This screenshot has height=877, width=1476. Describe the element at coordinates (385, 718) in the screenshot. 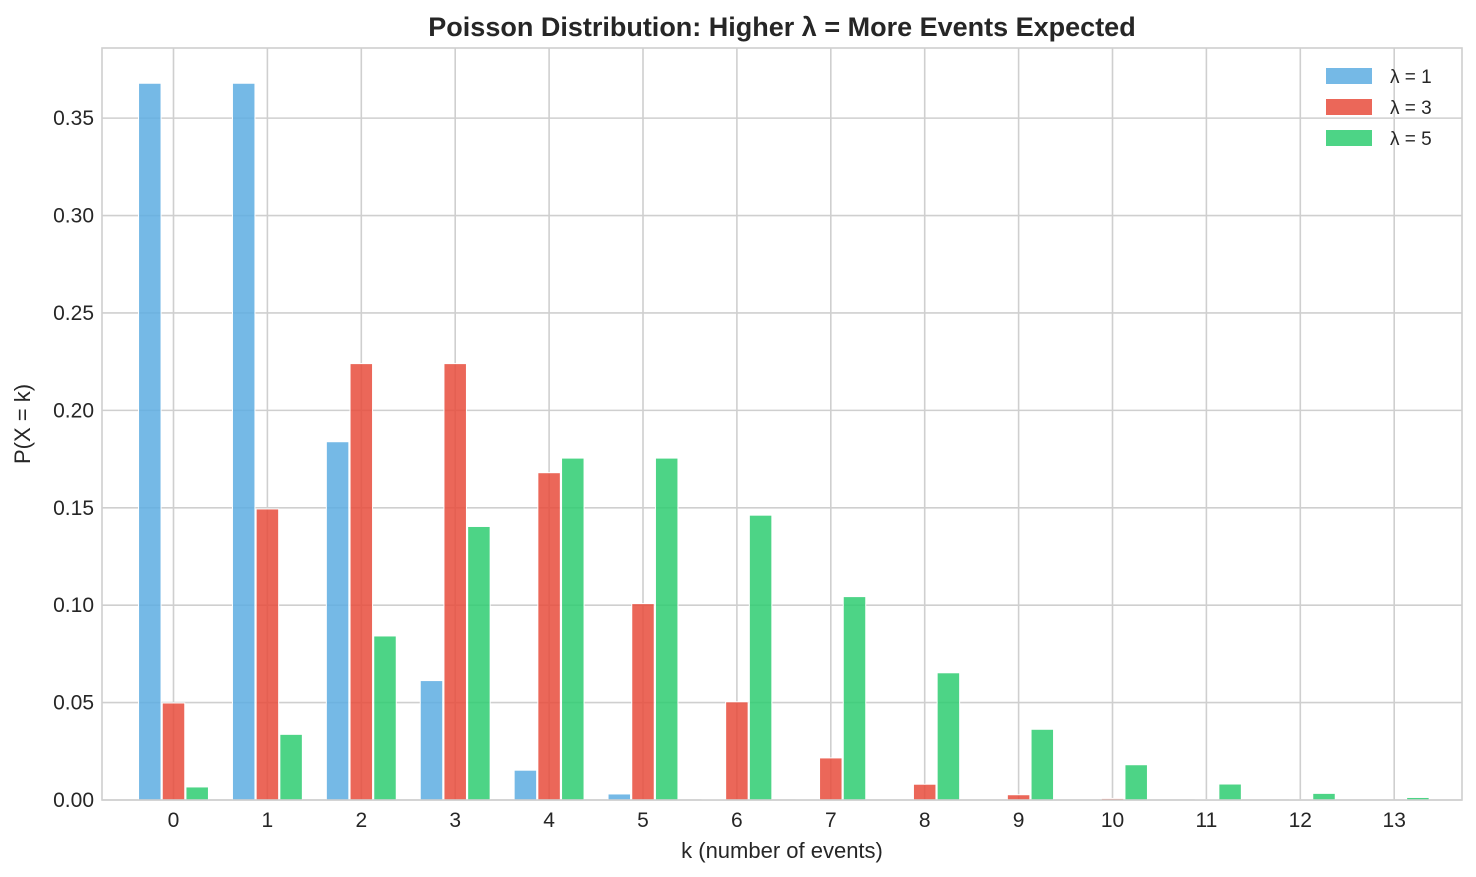

I see `bar-5-k2` at that location.